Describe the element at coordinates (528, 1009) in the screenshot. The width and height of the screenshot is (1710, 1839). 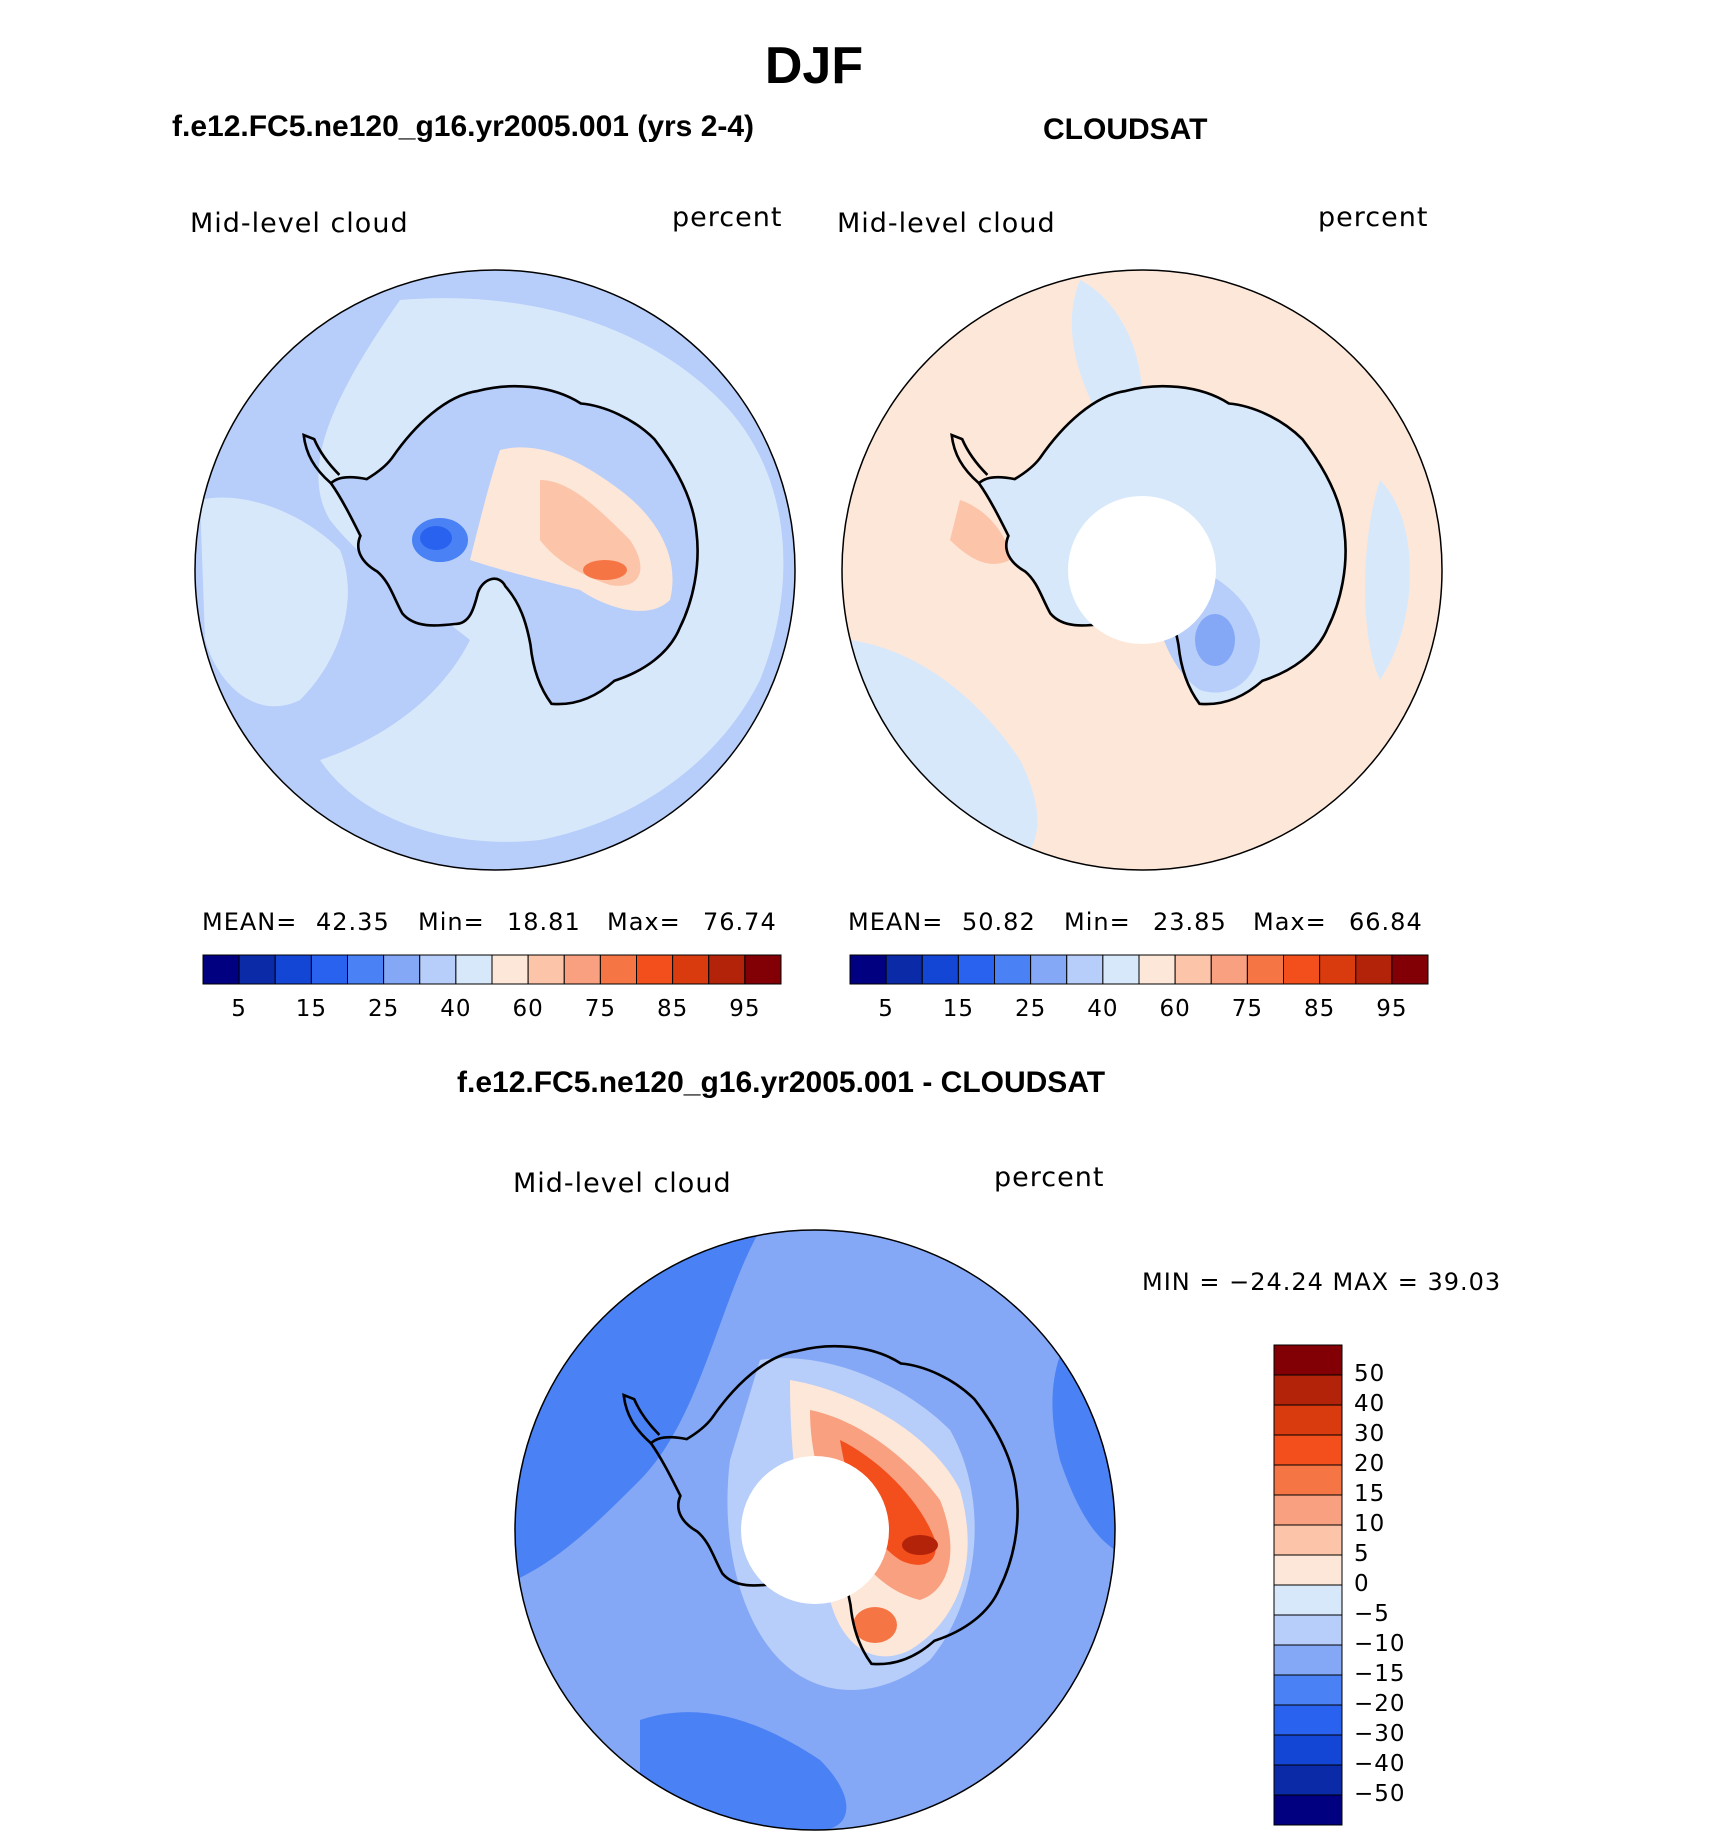
I see `model-colorbar-tick: 60` at that location.